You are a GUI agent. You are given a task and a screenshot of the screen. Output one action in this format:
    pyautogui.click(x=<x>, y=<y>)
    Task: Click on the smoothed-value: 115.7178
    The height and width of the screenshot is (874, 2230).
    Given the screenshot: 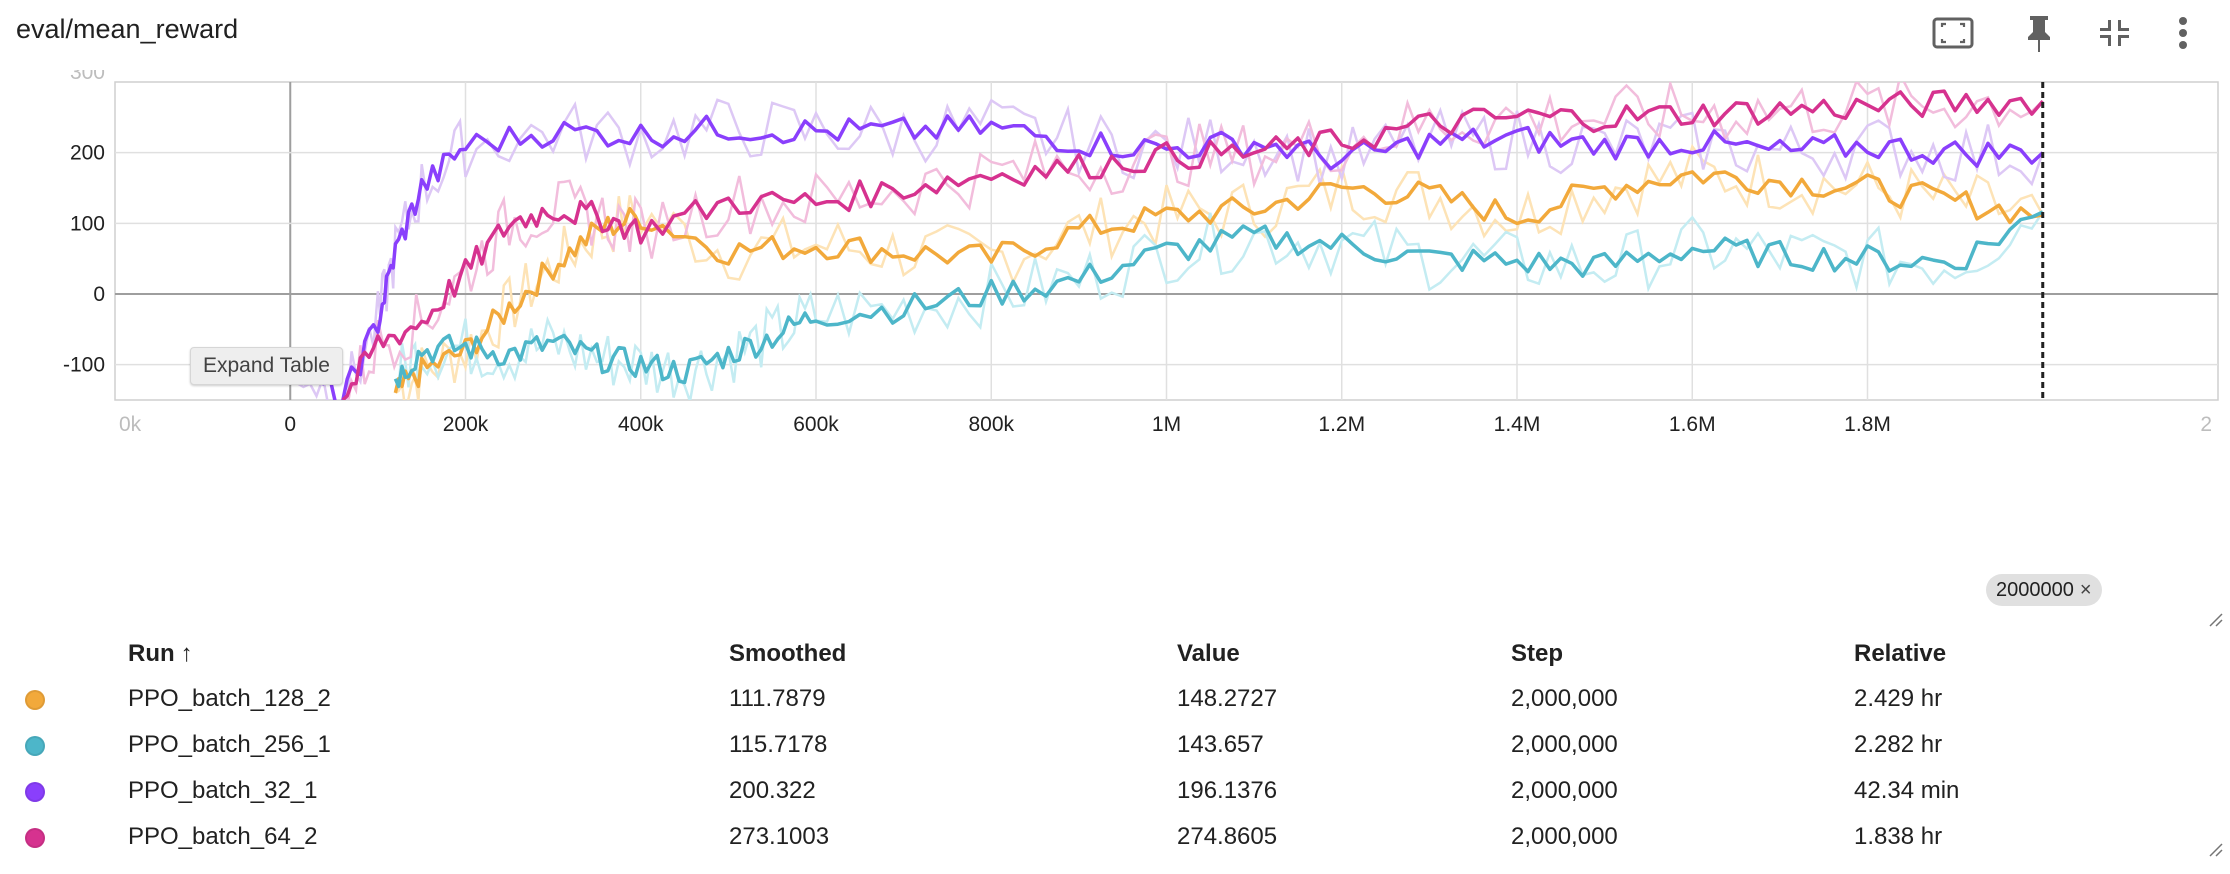 What is the action you would take?
    pyautogui.click(x=778, y=744)
    